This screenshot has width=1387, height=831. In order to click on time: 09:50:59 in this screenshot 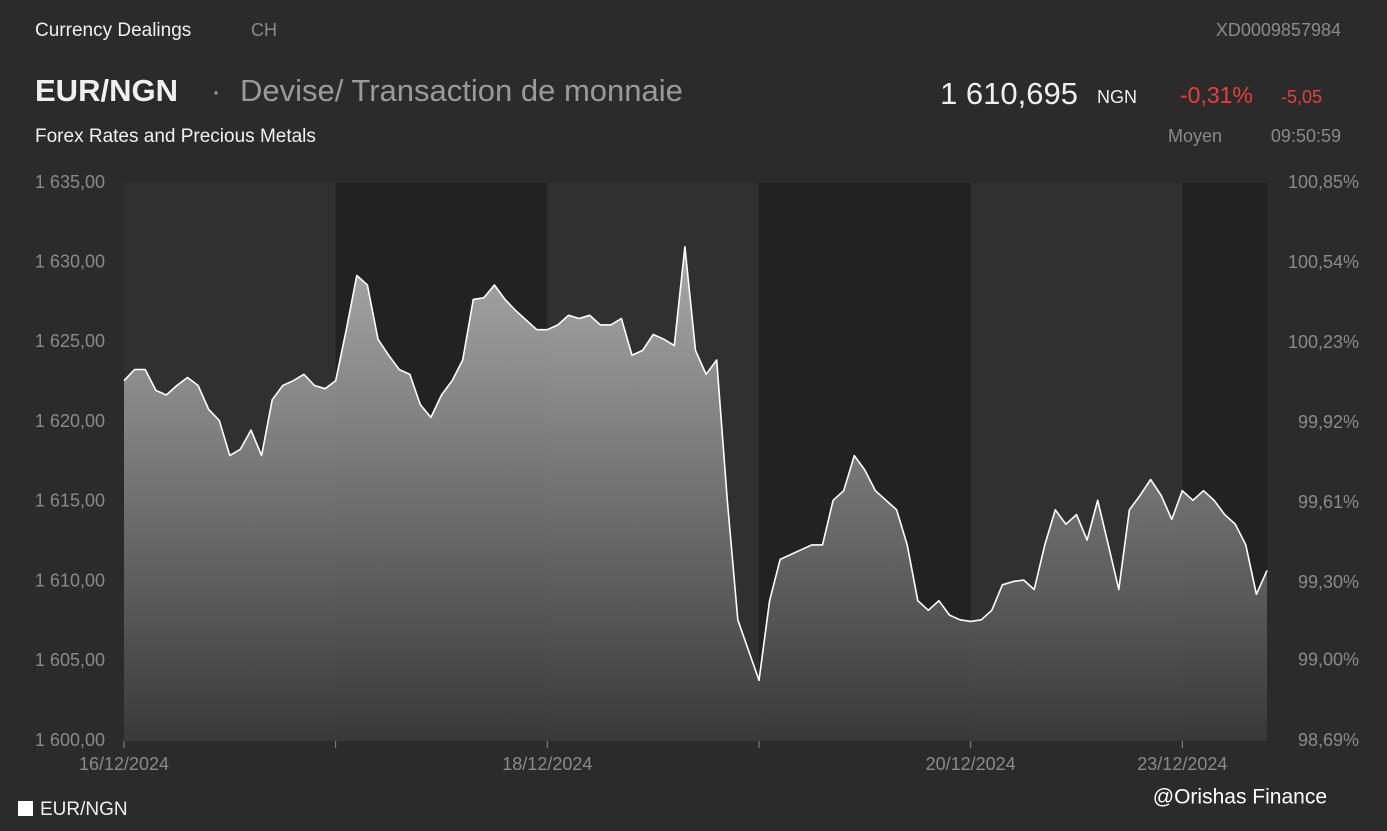, I will do `click(1306, 136)`.